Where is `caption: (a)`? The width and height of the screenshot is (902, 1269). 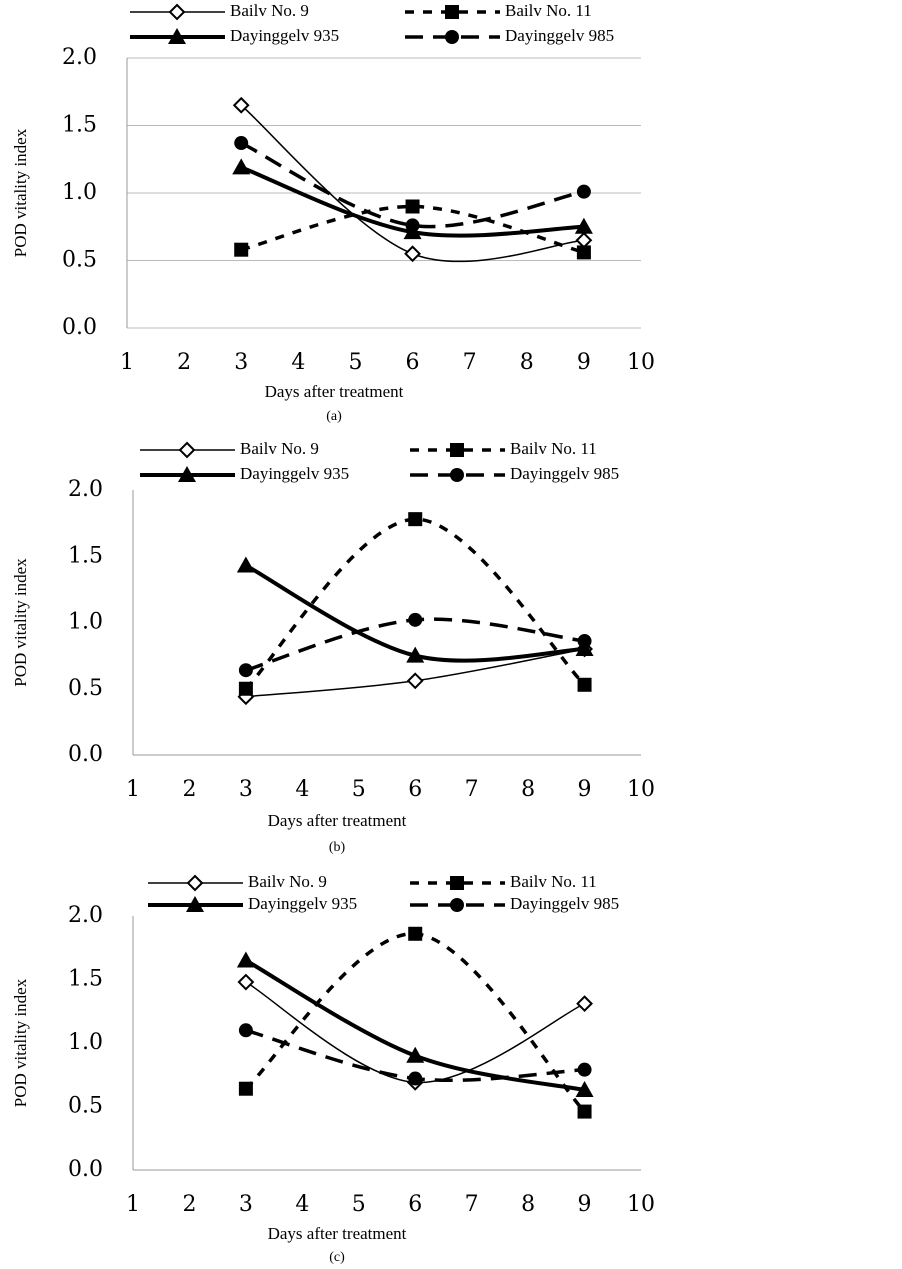 caption: (a) is located at coordinates (334, 416).